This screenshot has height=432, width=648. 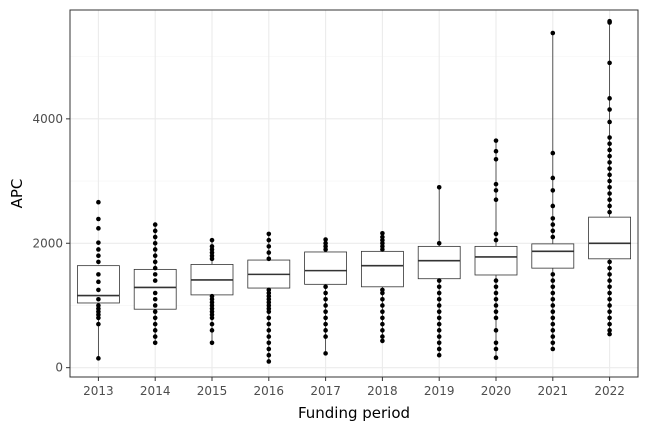 What do you see at coordinates (269, 391) in the screenshot?
I see `x-tick-label: 2016` at bounding box center [269, 391].